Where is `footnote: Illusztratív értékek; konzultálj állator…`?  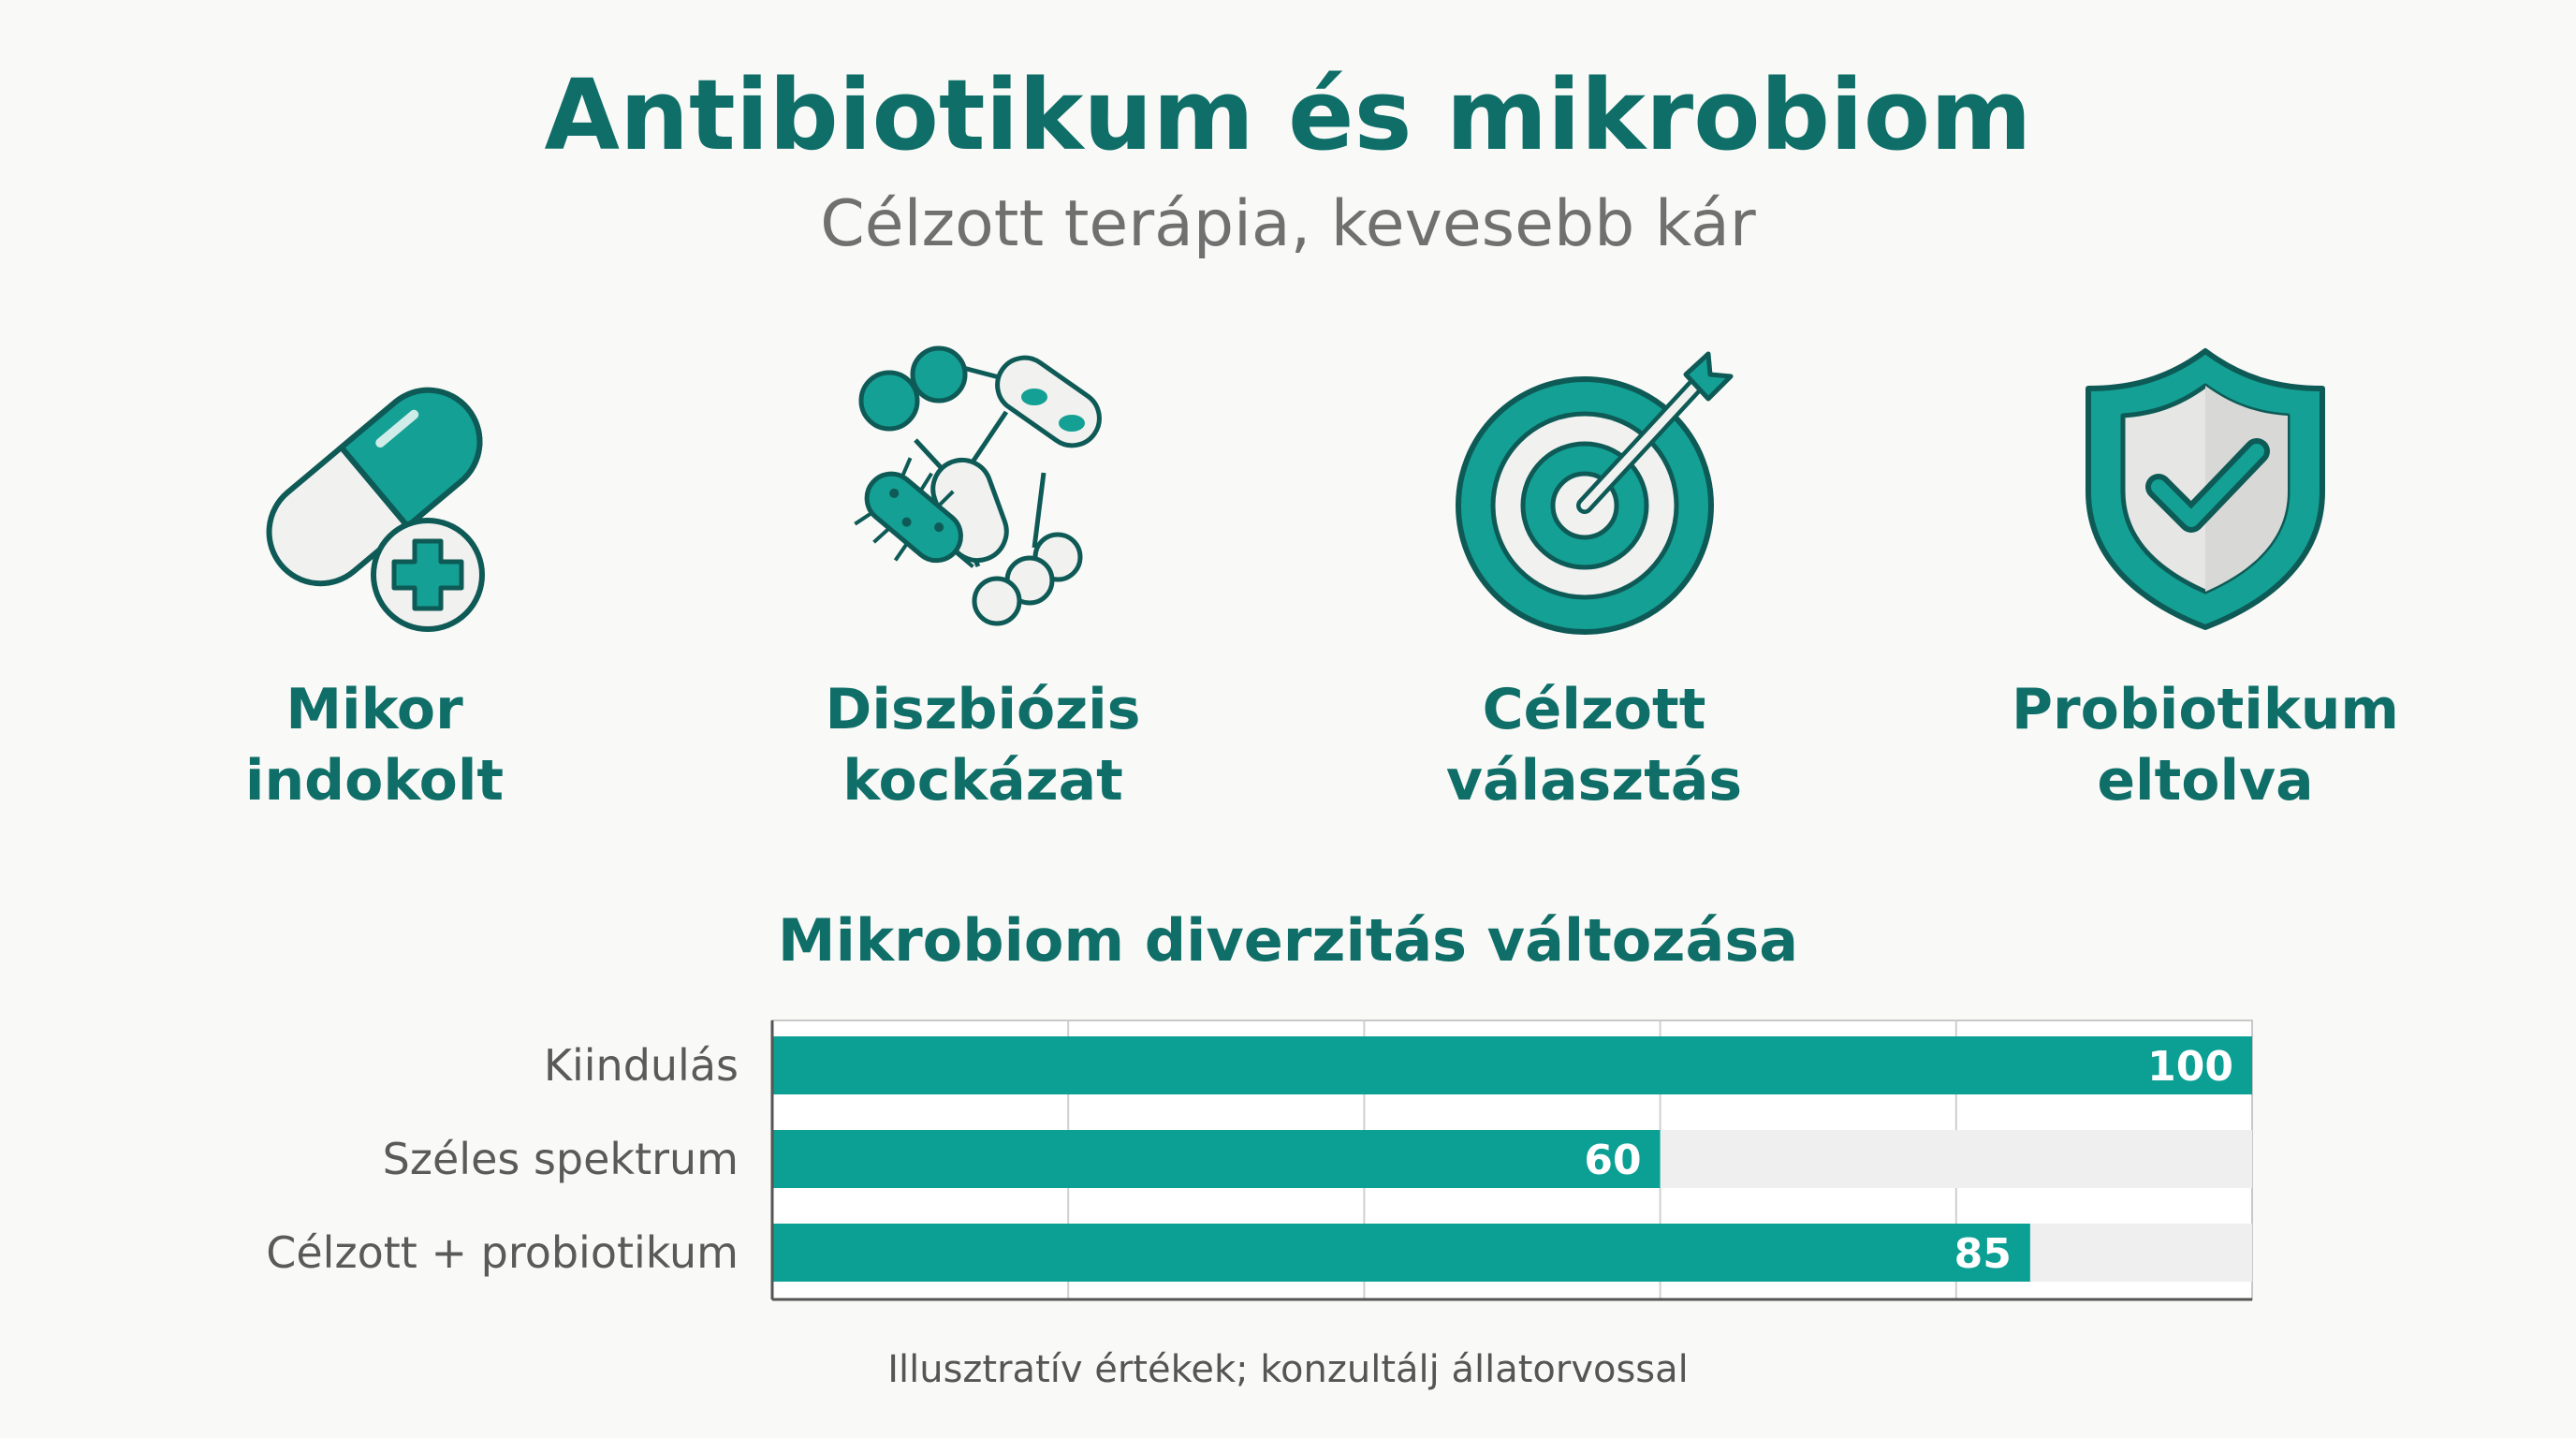
footnote: Illusztratív értékek; konzultálj állator… is located at coordinates (1288, 1369).